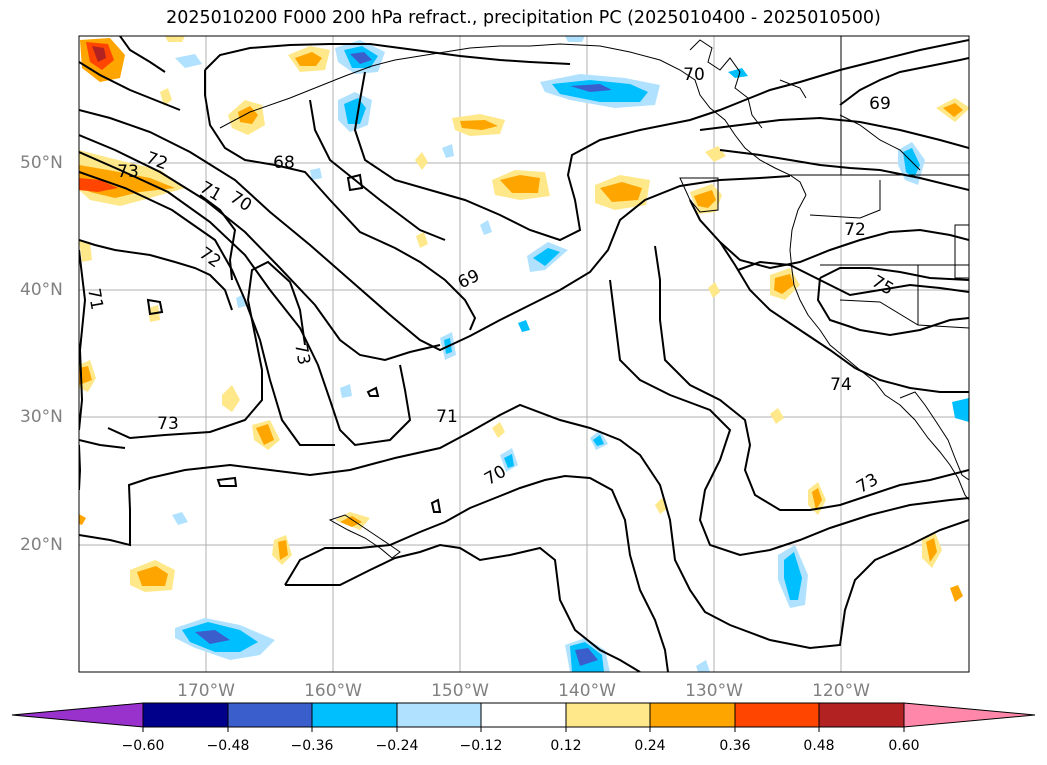 This screenshot has height=765, width=1047. Describe the element at coordinates (735, 746) in the screenshot. I see `colorbar-tick-label: 0.36` at that location.